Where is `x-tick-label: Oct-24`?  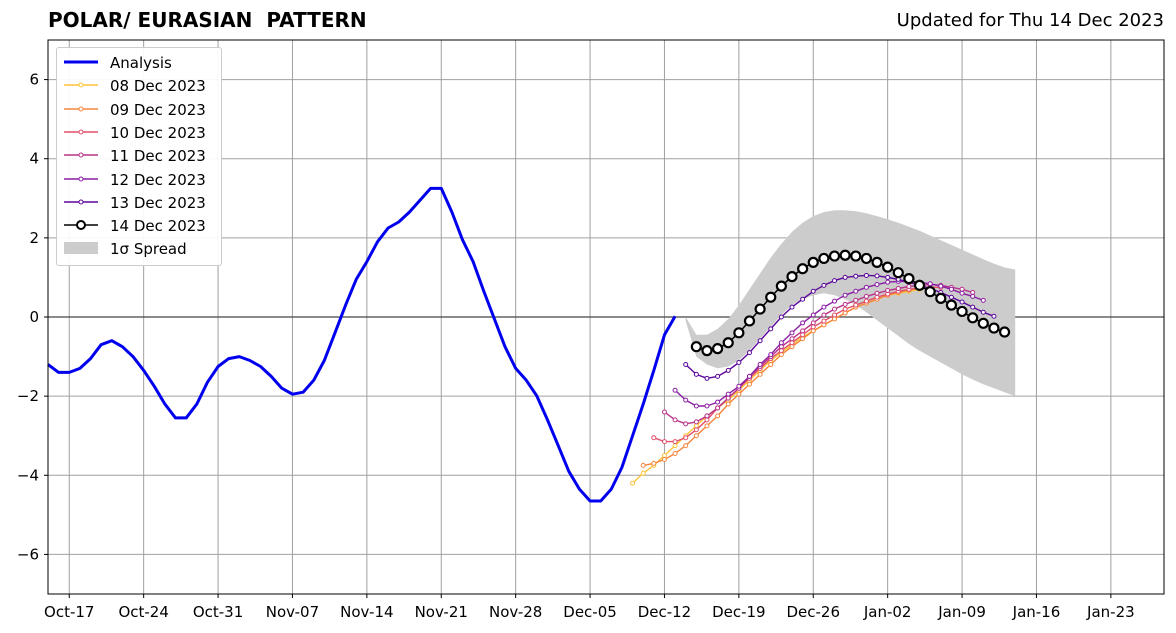
x-tick-label: Oct-24 is located at coordinates (143, 612).